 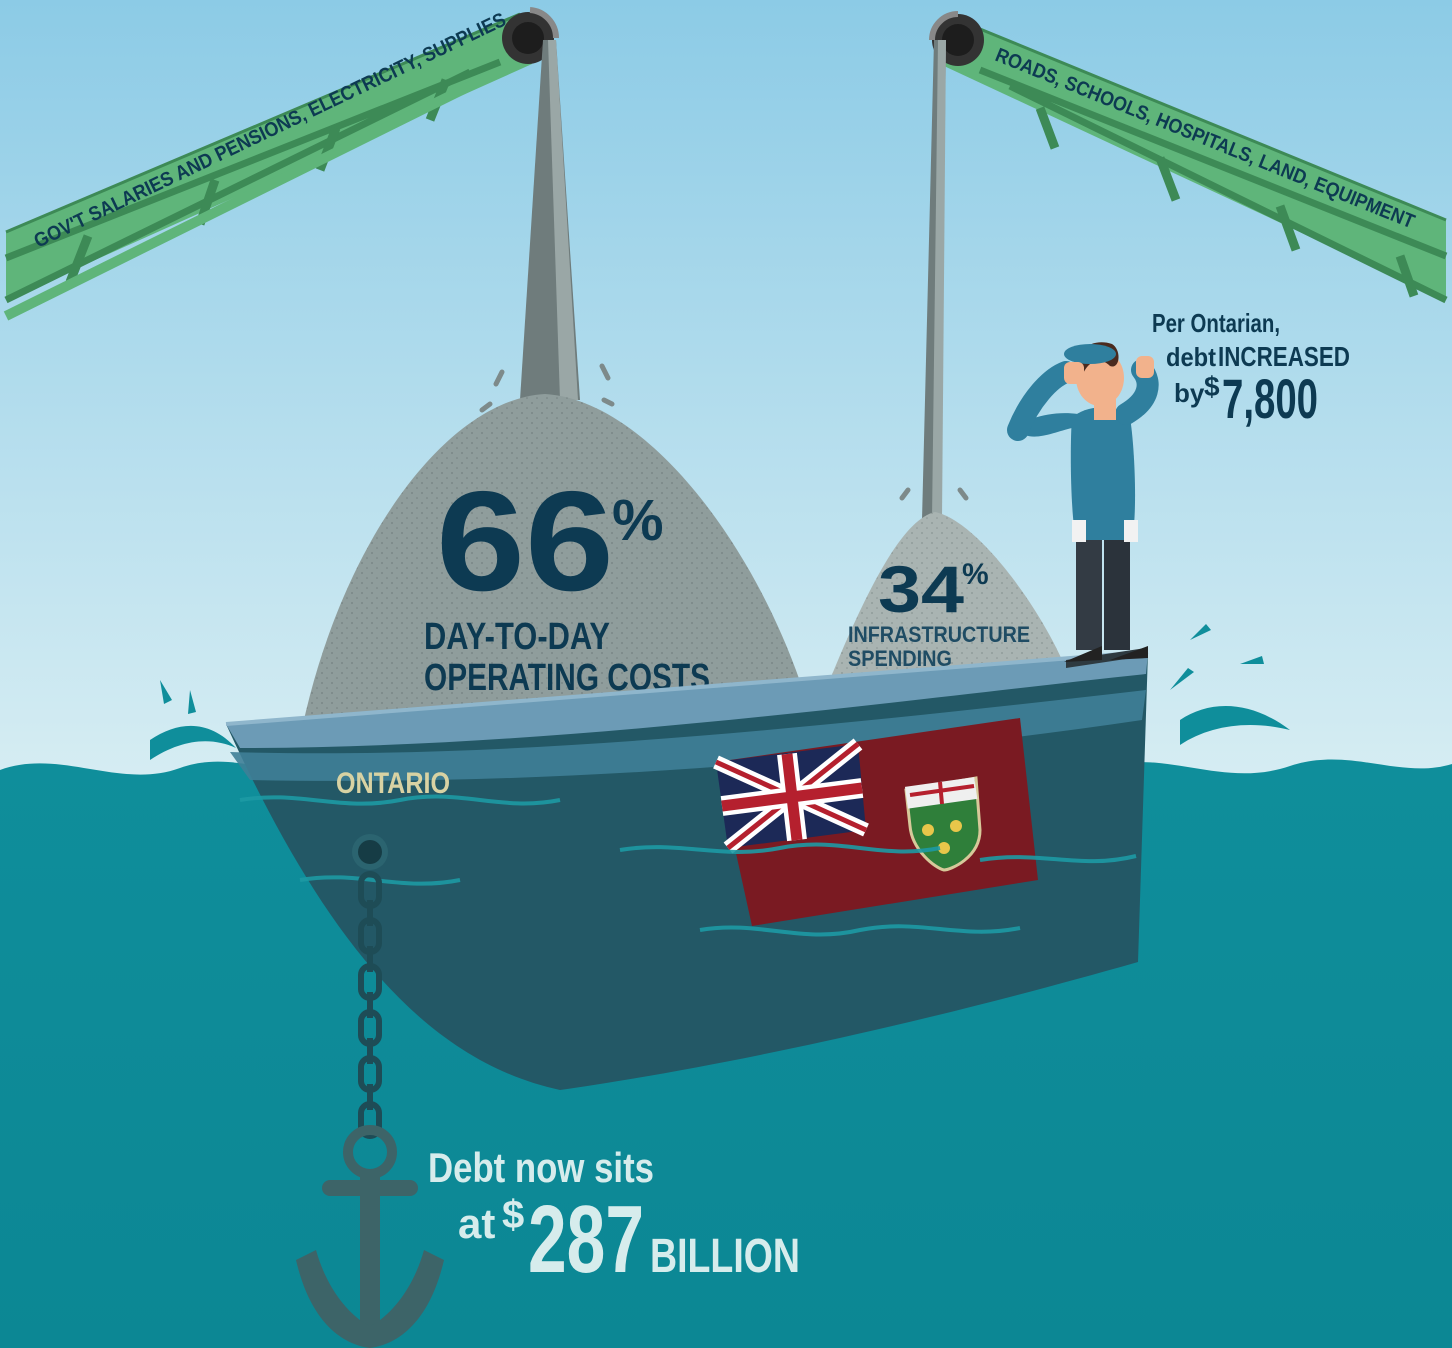 I want to click on splashes, so click(x=720, y=692).